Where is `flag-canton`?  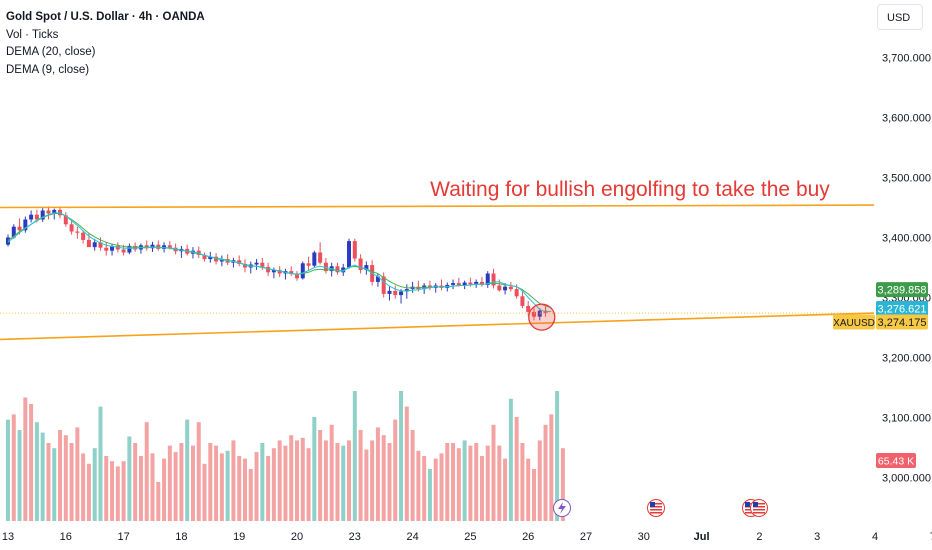
flag-canton is located at coordinates (652, 504).